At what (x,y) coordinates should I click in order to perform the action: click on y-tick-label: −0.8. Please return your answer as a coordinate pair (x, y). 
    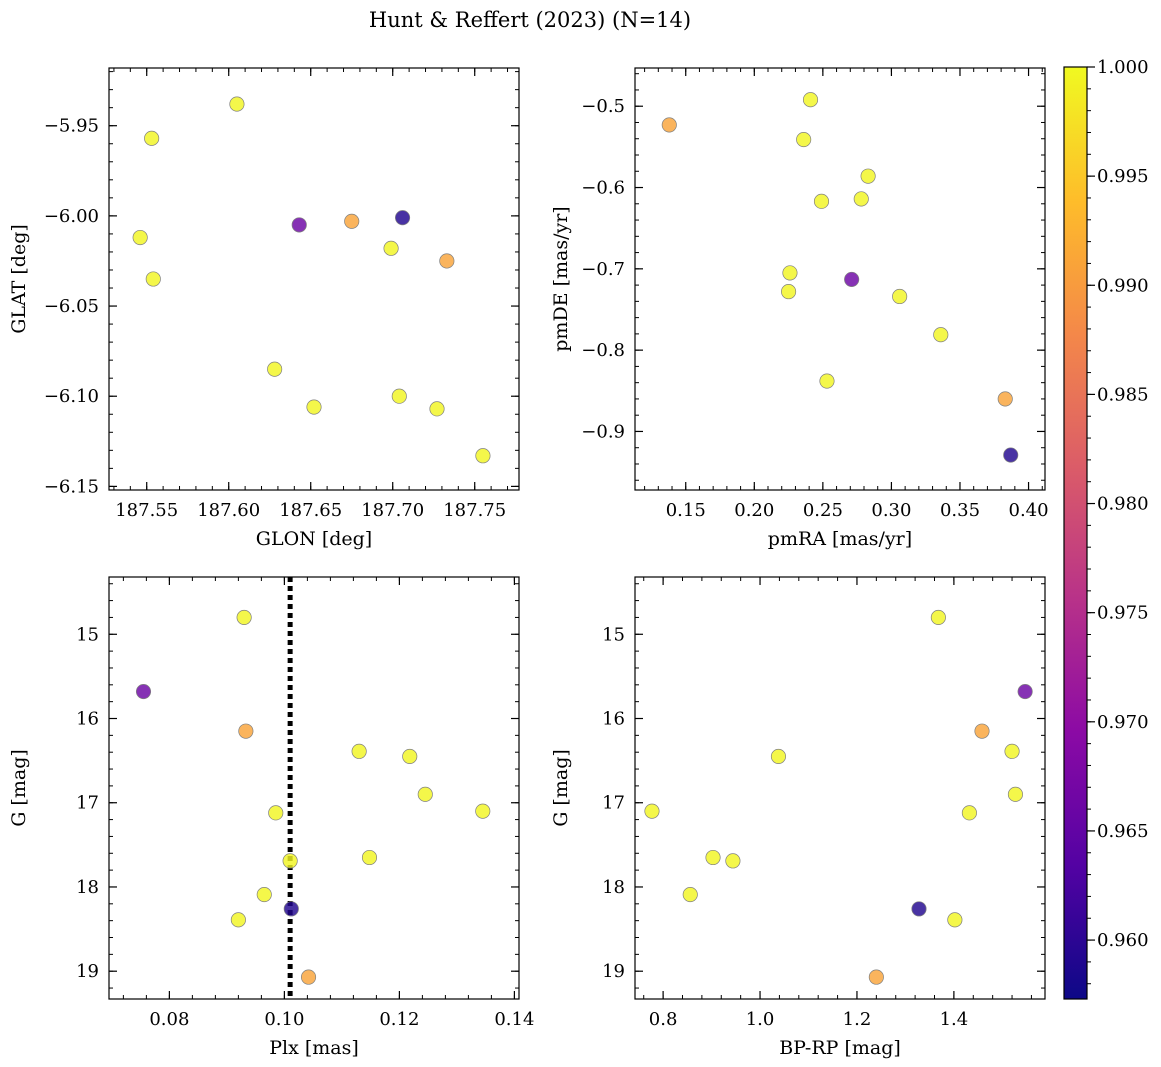
    Looking at the image, I should click on (603, 350).